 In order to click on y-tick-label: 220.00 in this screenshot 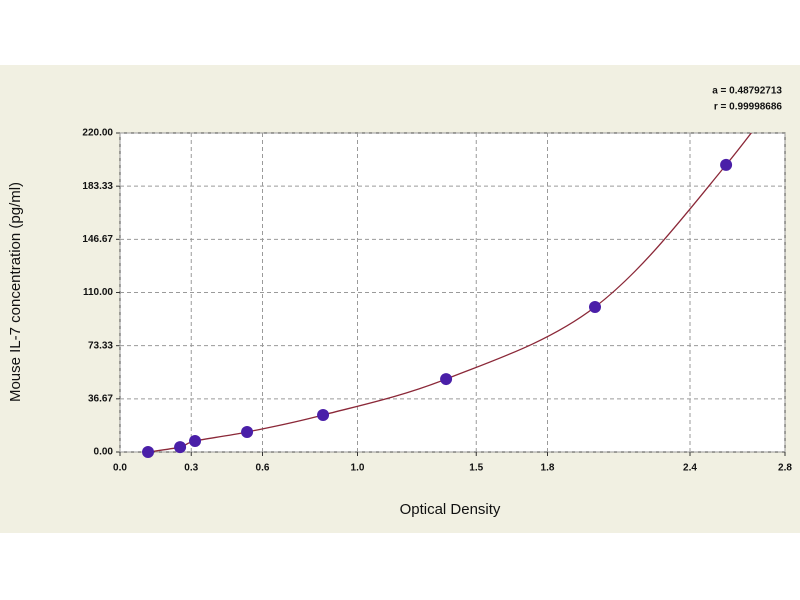, I will do `click(97, 133)`.